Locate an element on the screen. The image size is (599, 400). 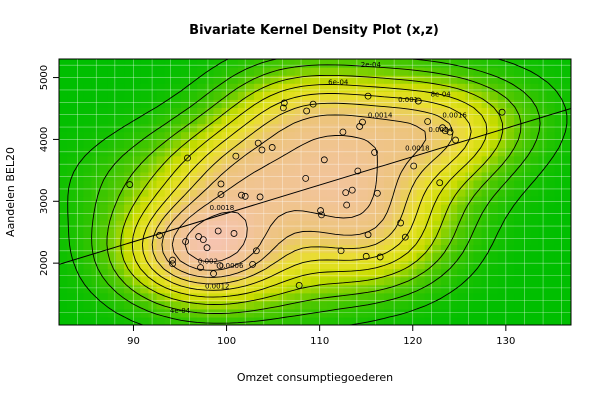
contour-label: 0.0018 is located at coordinates (417, 149).